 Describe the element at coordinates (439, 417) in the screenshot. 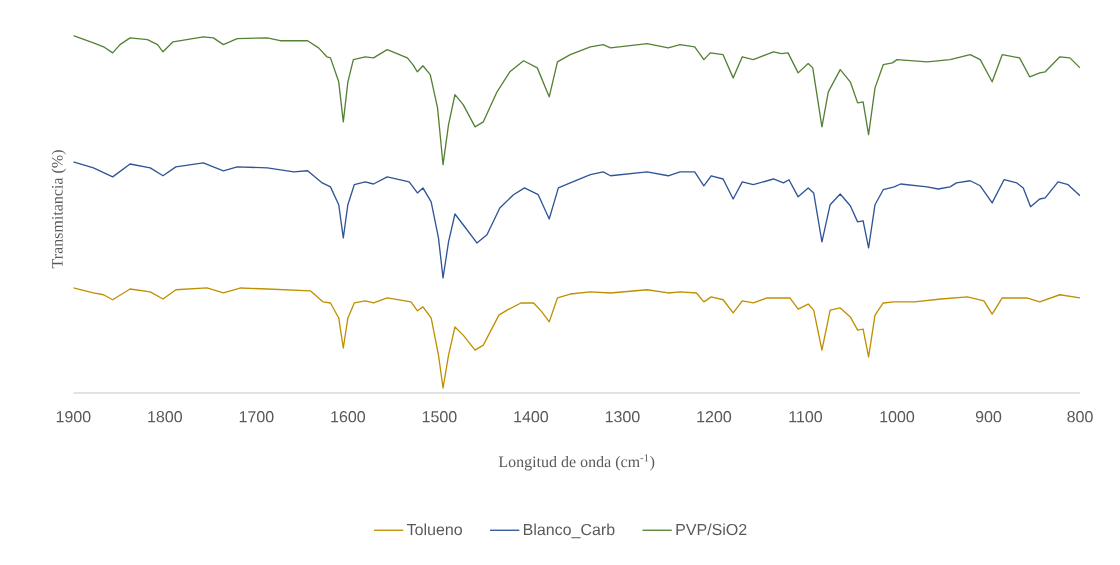

I see `x-tick-label: 1500` at that location.